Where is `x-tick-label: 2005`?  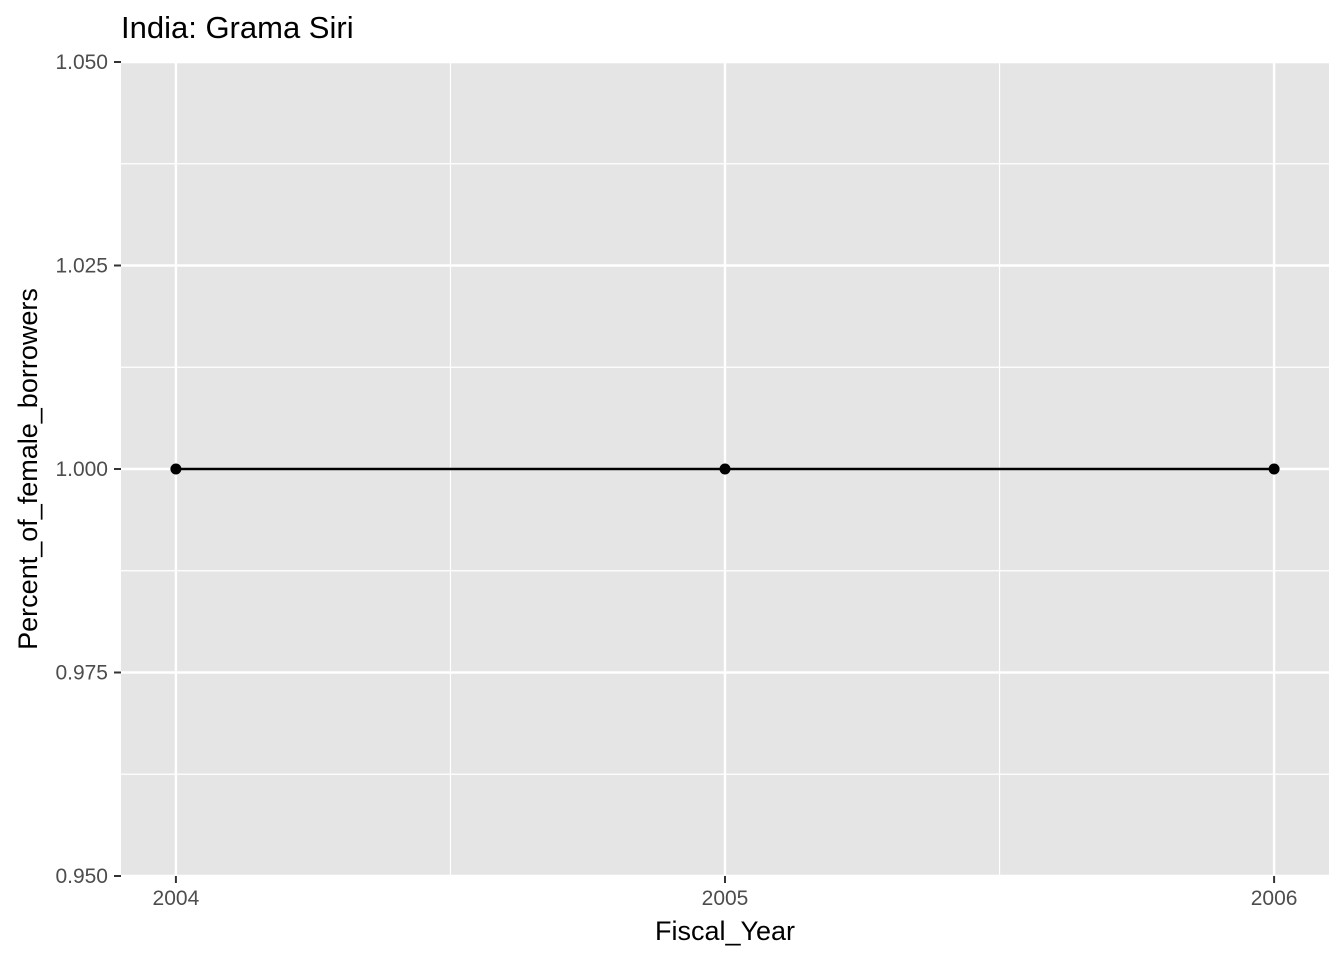 x-tick-label: 2005 is located at coordinates (725, 898).